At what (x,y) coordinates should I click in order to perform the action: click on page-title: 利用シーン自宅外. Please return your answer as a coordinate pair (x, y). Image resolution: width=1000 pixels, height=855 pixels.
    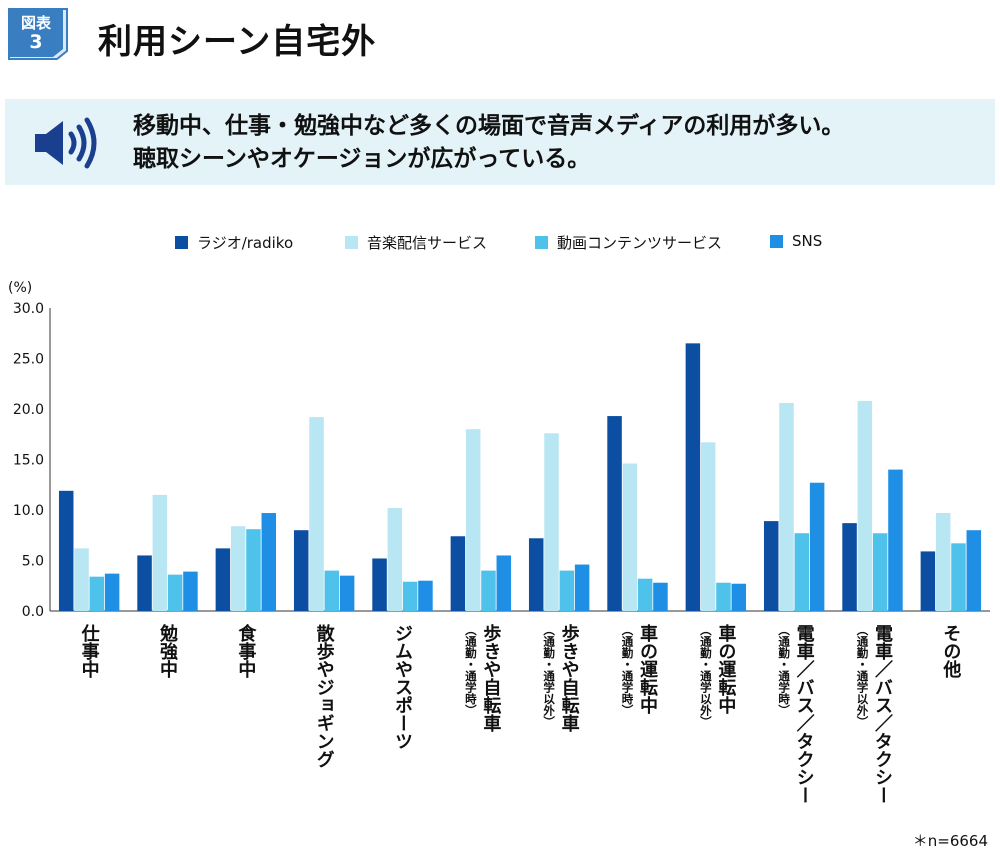
    Looking at the image, I should click on (237, 42).